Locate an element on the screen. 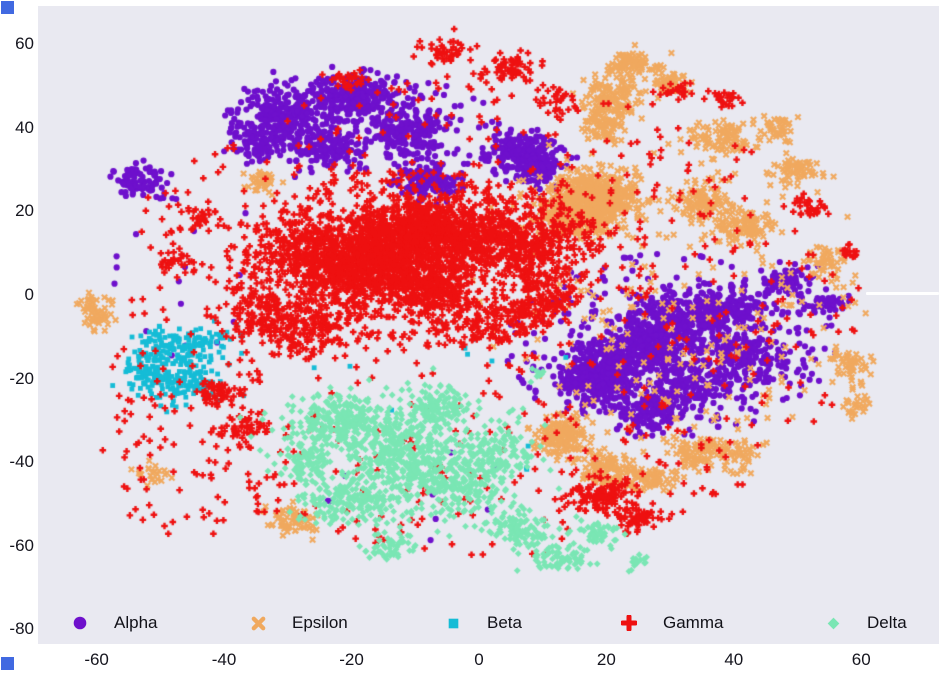 The width and height of the screenshot is (939, 681). gamma-plus-marker-icon is located at coordinates (629, 623).